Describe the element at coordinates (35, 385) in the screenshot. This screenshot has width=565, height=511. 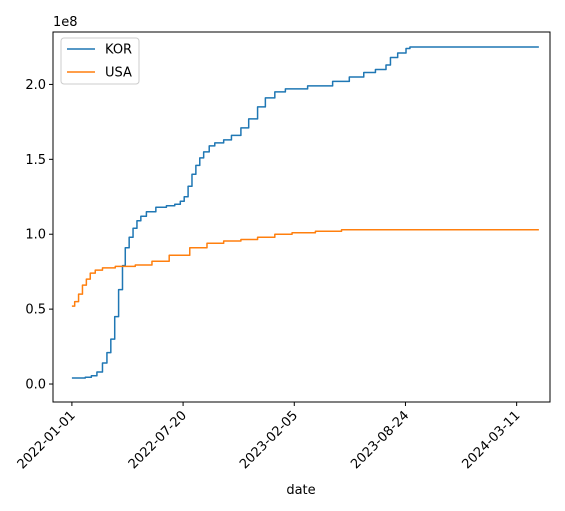
I see `y-tick-label: 0.0` at that location.